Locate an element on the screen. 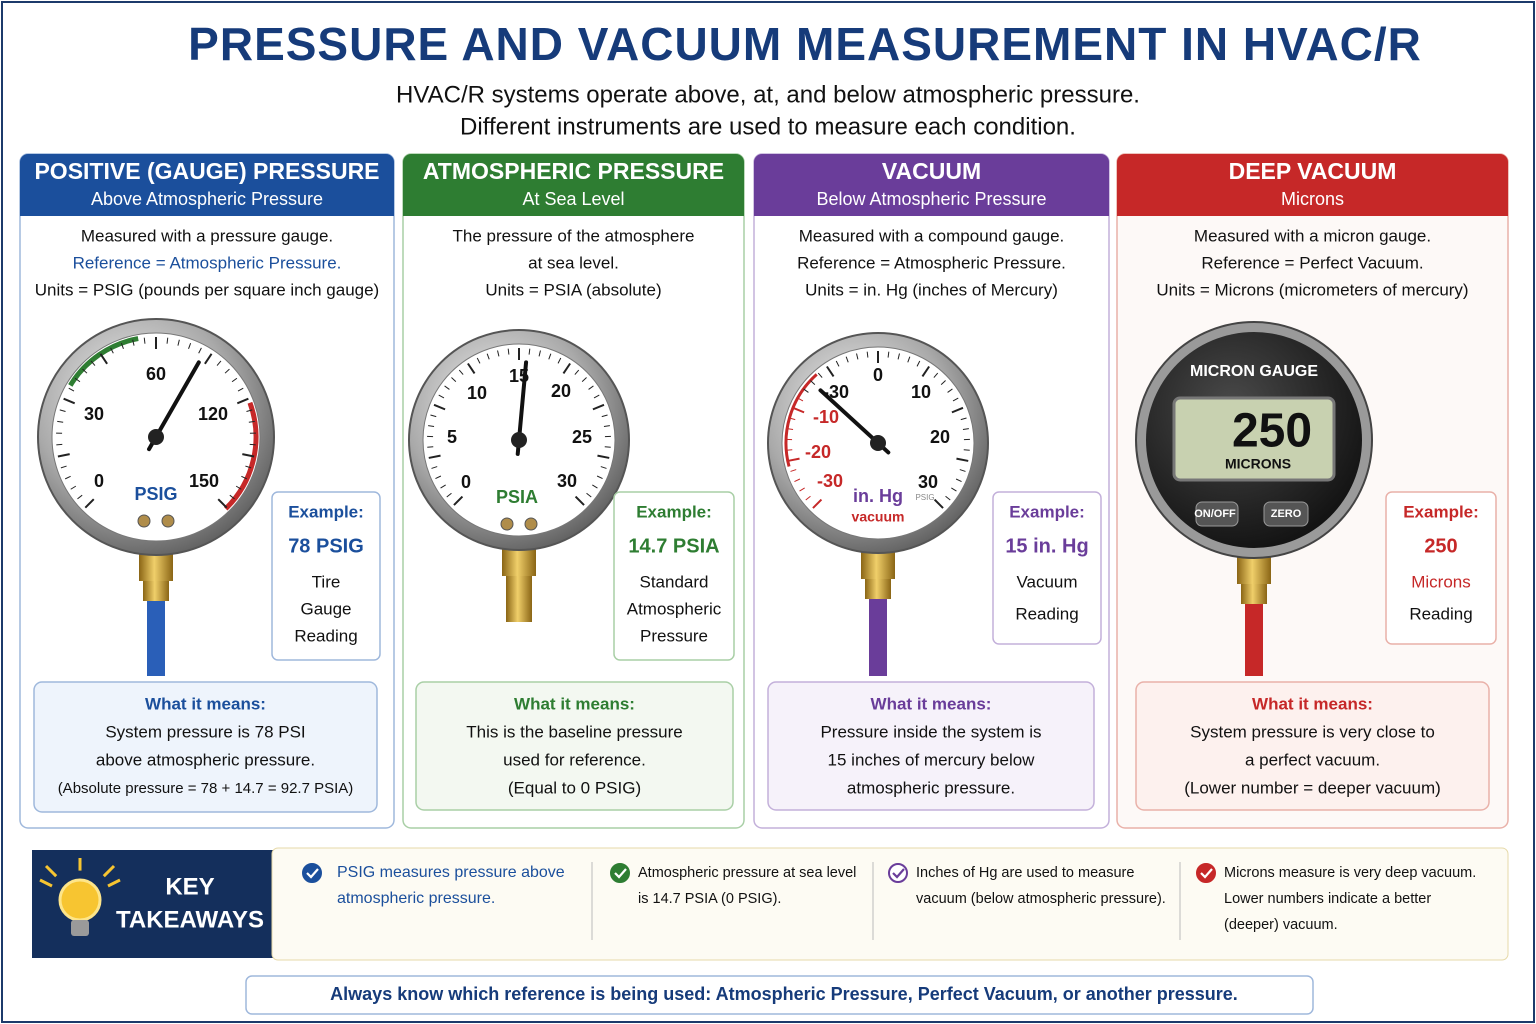  lcd-screen is located at coordinates (1254, 439).